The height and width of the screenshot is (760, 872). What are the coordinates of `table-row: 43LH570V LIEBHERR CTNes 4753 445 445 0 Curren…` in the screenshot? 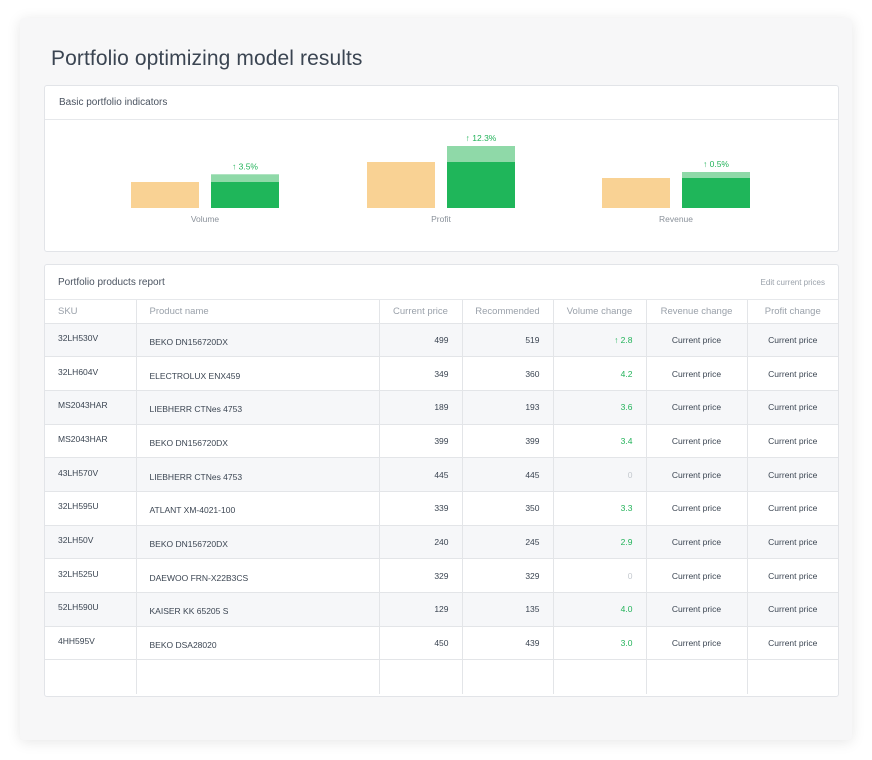 It's located at (441, 474).